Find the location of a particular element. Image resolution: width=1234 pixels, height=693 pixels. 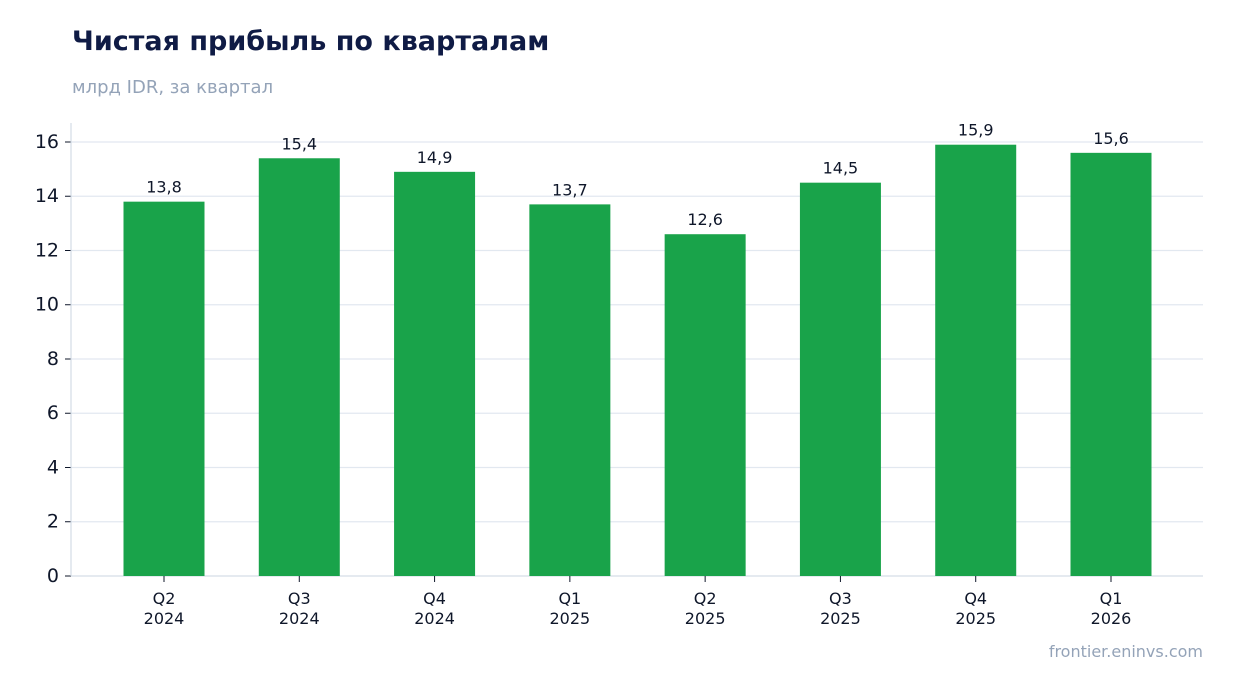

data-label: 12,6 is located at coordinates (705, 219).